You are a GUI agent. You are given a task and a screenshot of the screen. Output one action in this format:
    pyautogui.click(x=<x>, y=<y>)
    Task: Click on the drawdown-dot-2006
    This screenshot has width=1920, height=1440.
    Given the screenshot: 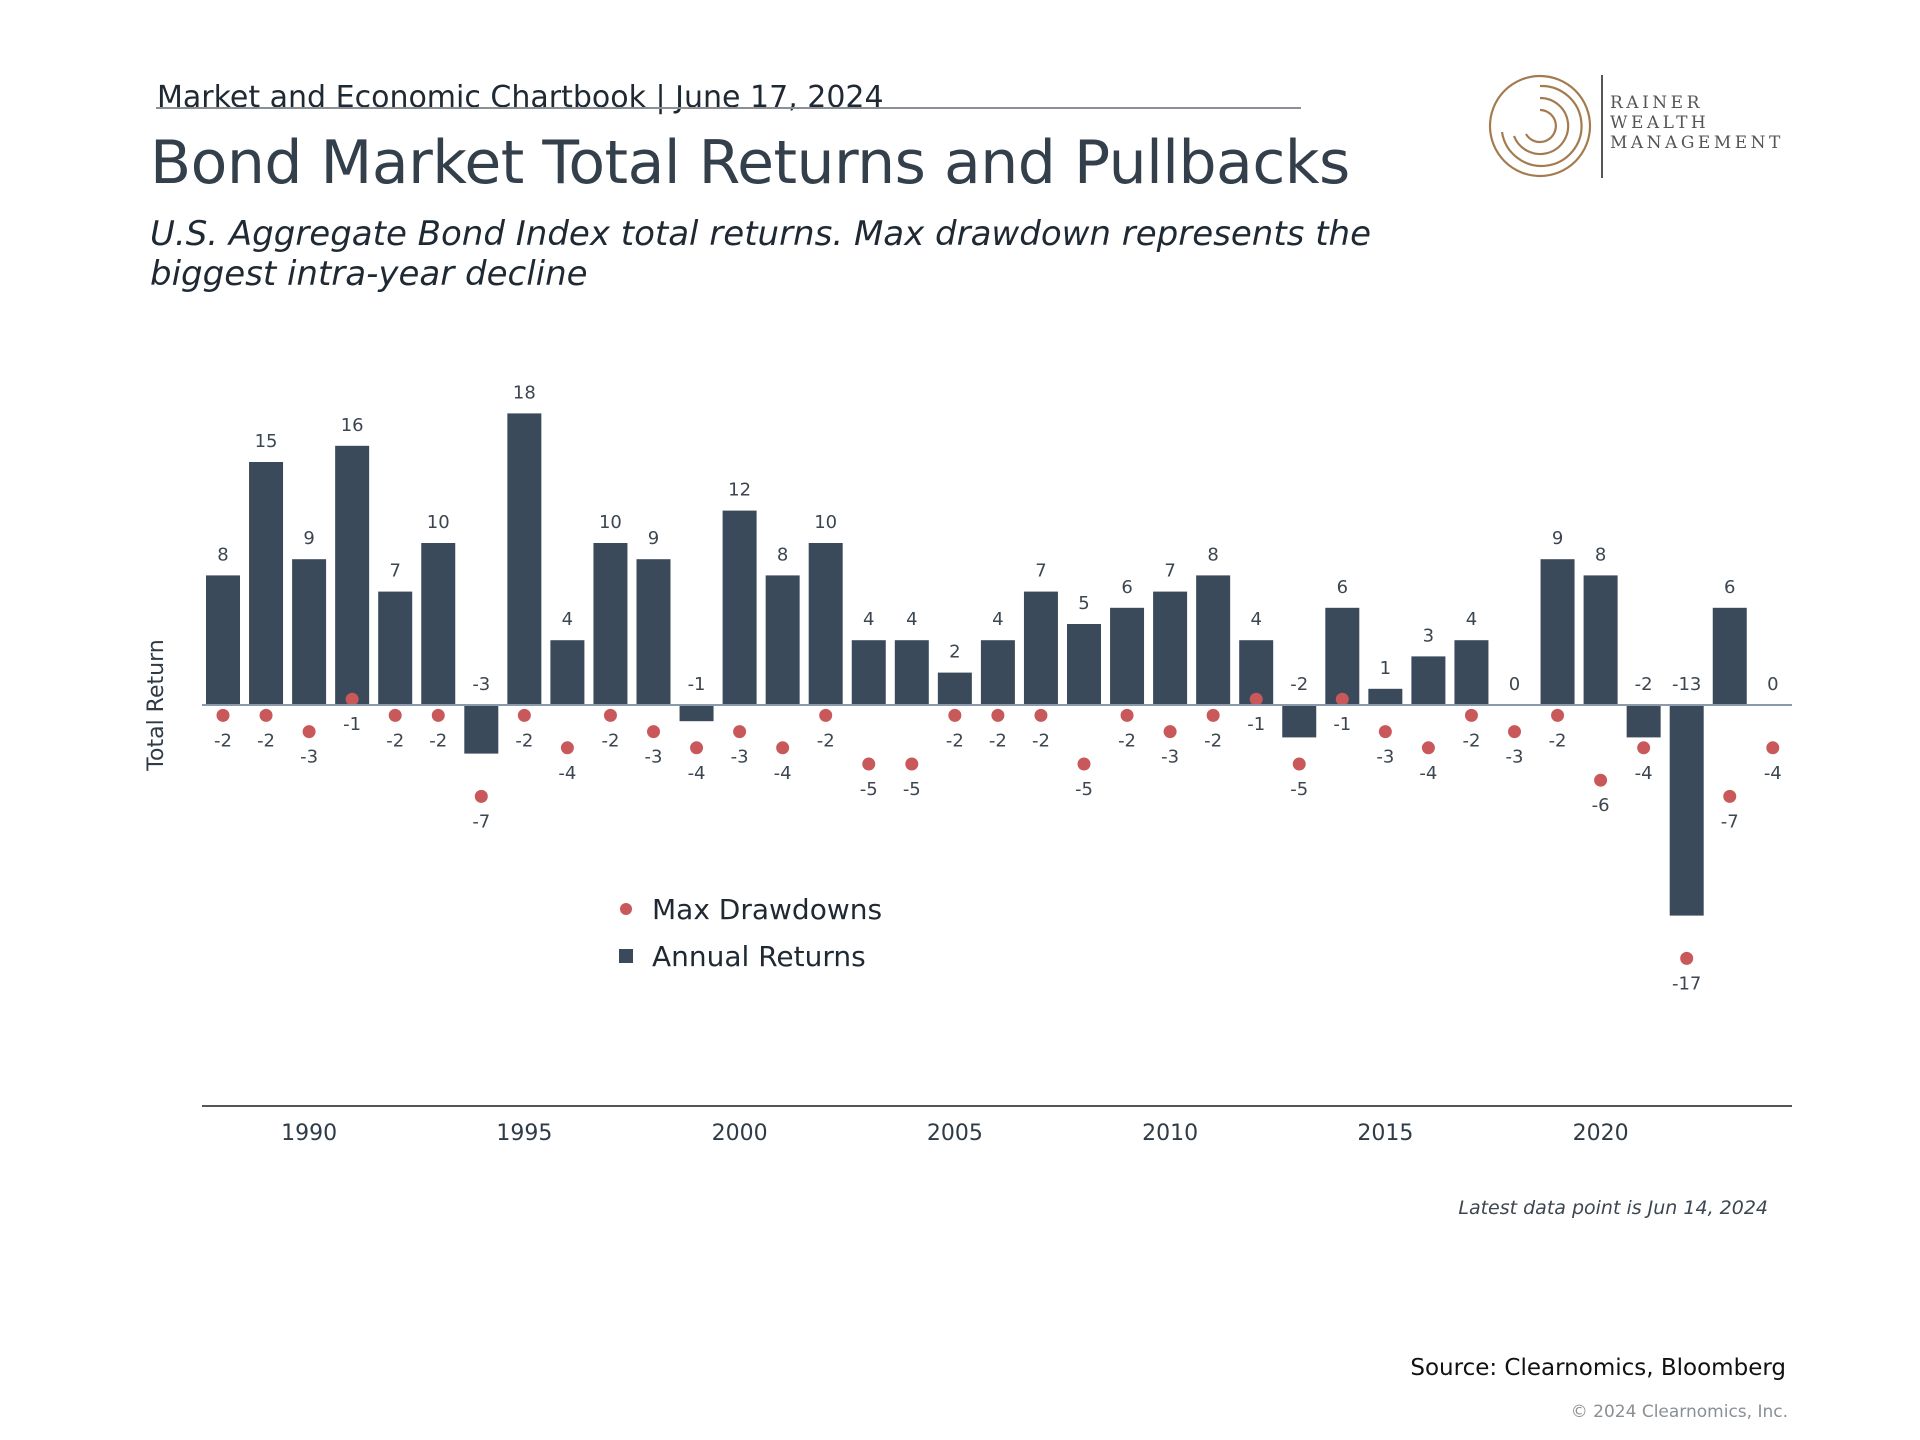 What is the action you would take?
    pyautogui.click(x=998, y=715)
    